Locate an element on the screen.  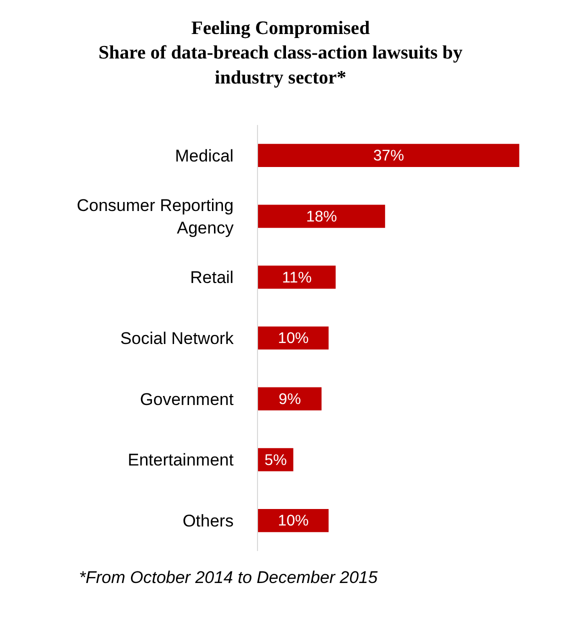
data-label: 18% is located at coordinates (322, 217).